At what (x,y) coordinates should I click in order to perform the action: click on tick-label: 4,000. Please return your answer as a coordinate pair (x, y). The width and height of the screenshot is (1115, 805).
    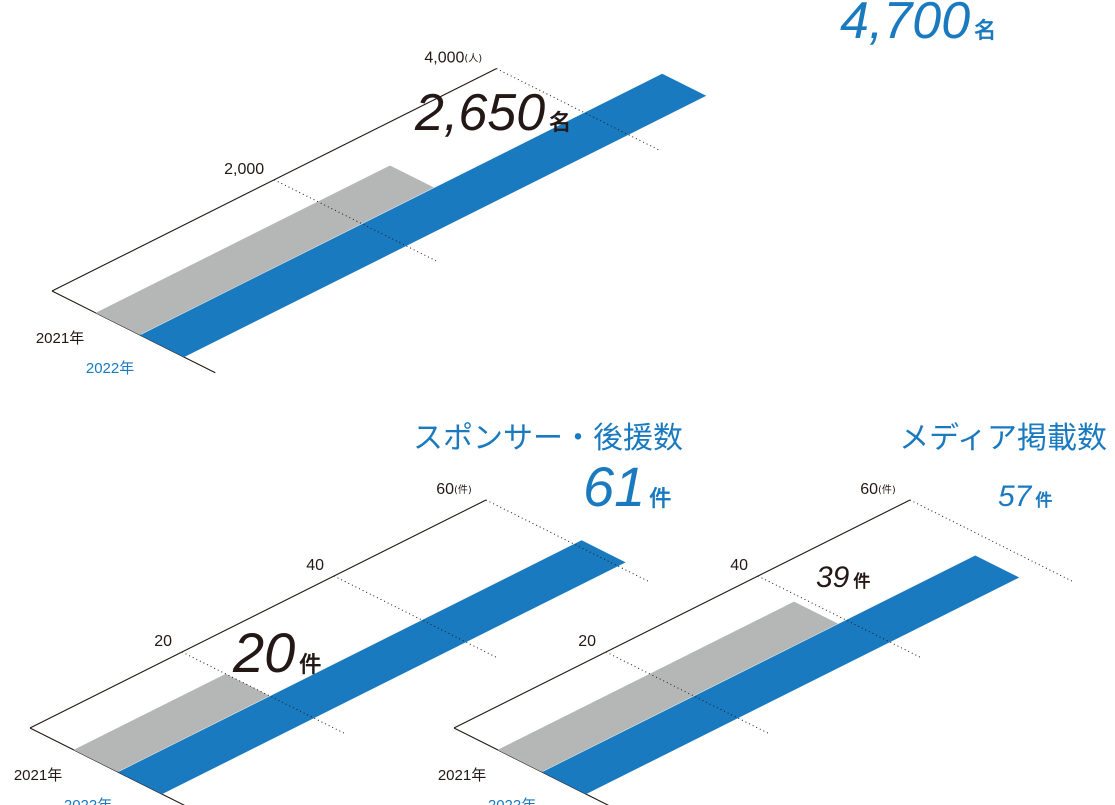
    Looking at the image, I should click on (444, 58).